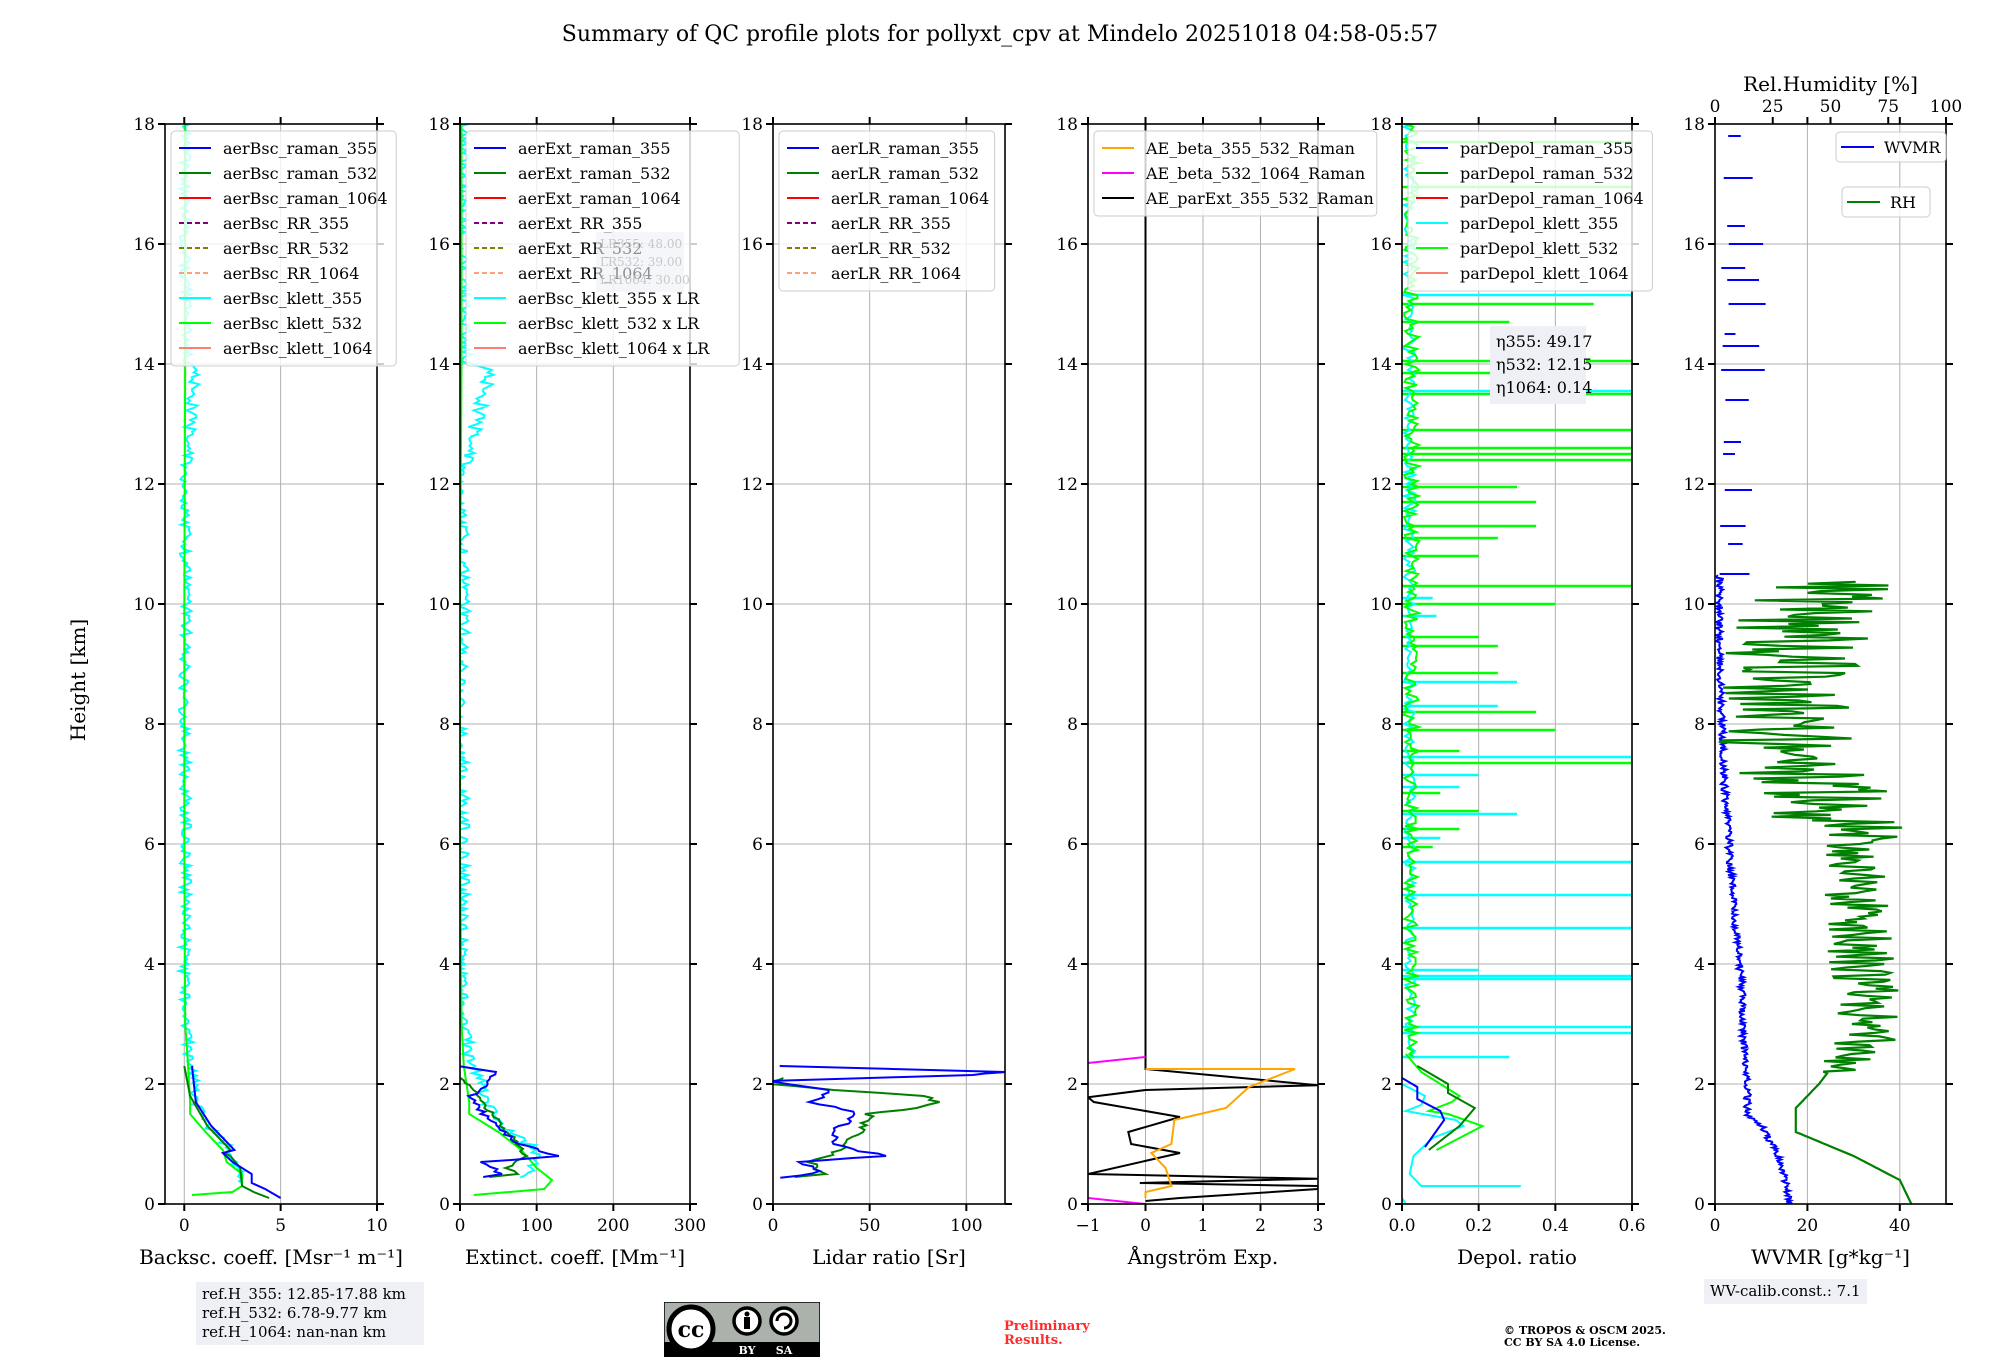 Image resolution: width=2000 pixels, height=1360 pixels. Describe the element at coordinates (78, 680) in the screenshot. I see `y-axis-label: Height [km]` at that location.